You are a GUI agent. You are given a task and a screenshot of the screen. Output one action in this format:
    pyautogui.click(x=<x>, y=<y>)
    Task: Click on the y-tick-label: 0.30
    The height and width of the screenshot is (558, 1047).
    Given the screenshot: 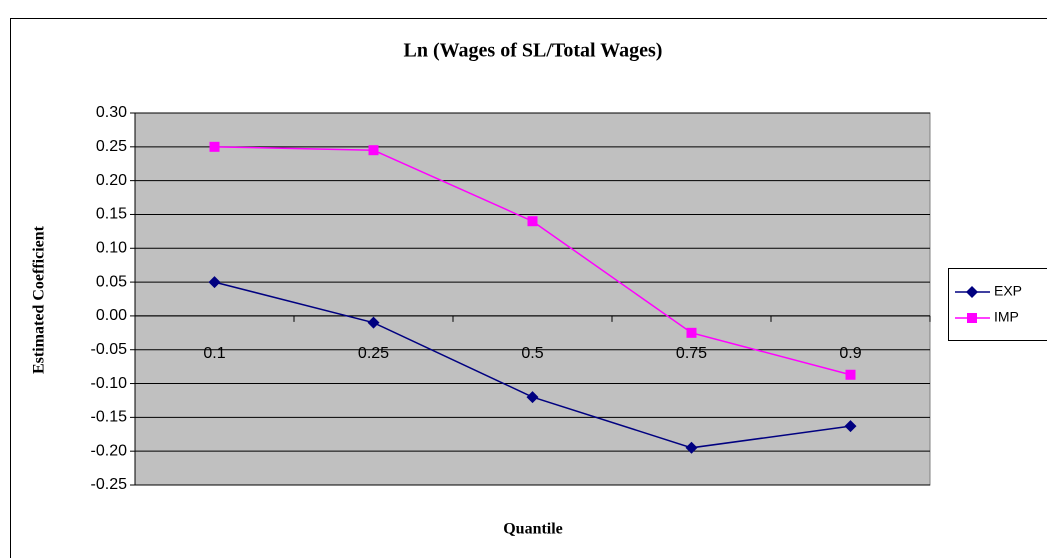 What is the action you would take?
    pyautogui.click(x=111, y=112)
    